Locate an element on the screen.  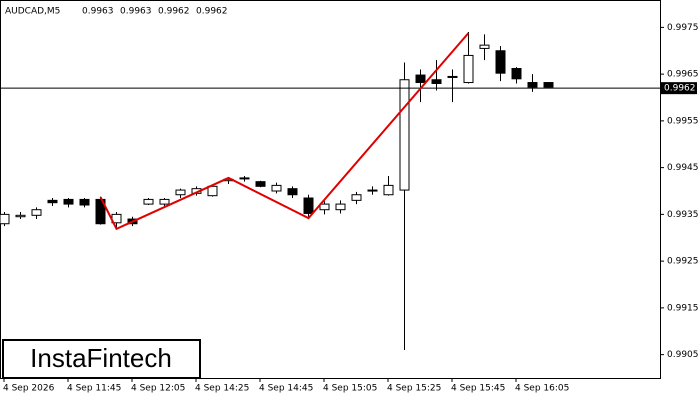
y-tick-label: 0.9935 is located at coordinates (683, 215).